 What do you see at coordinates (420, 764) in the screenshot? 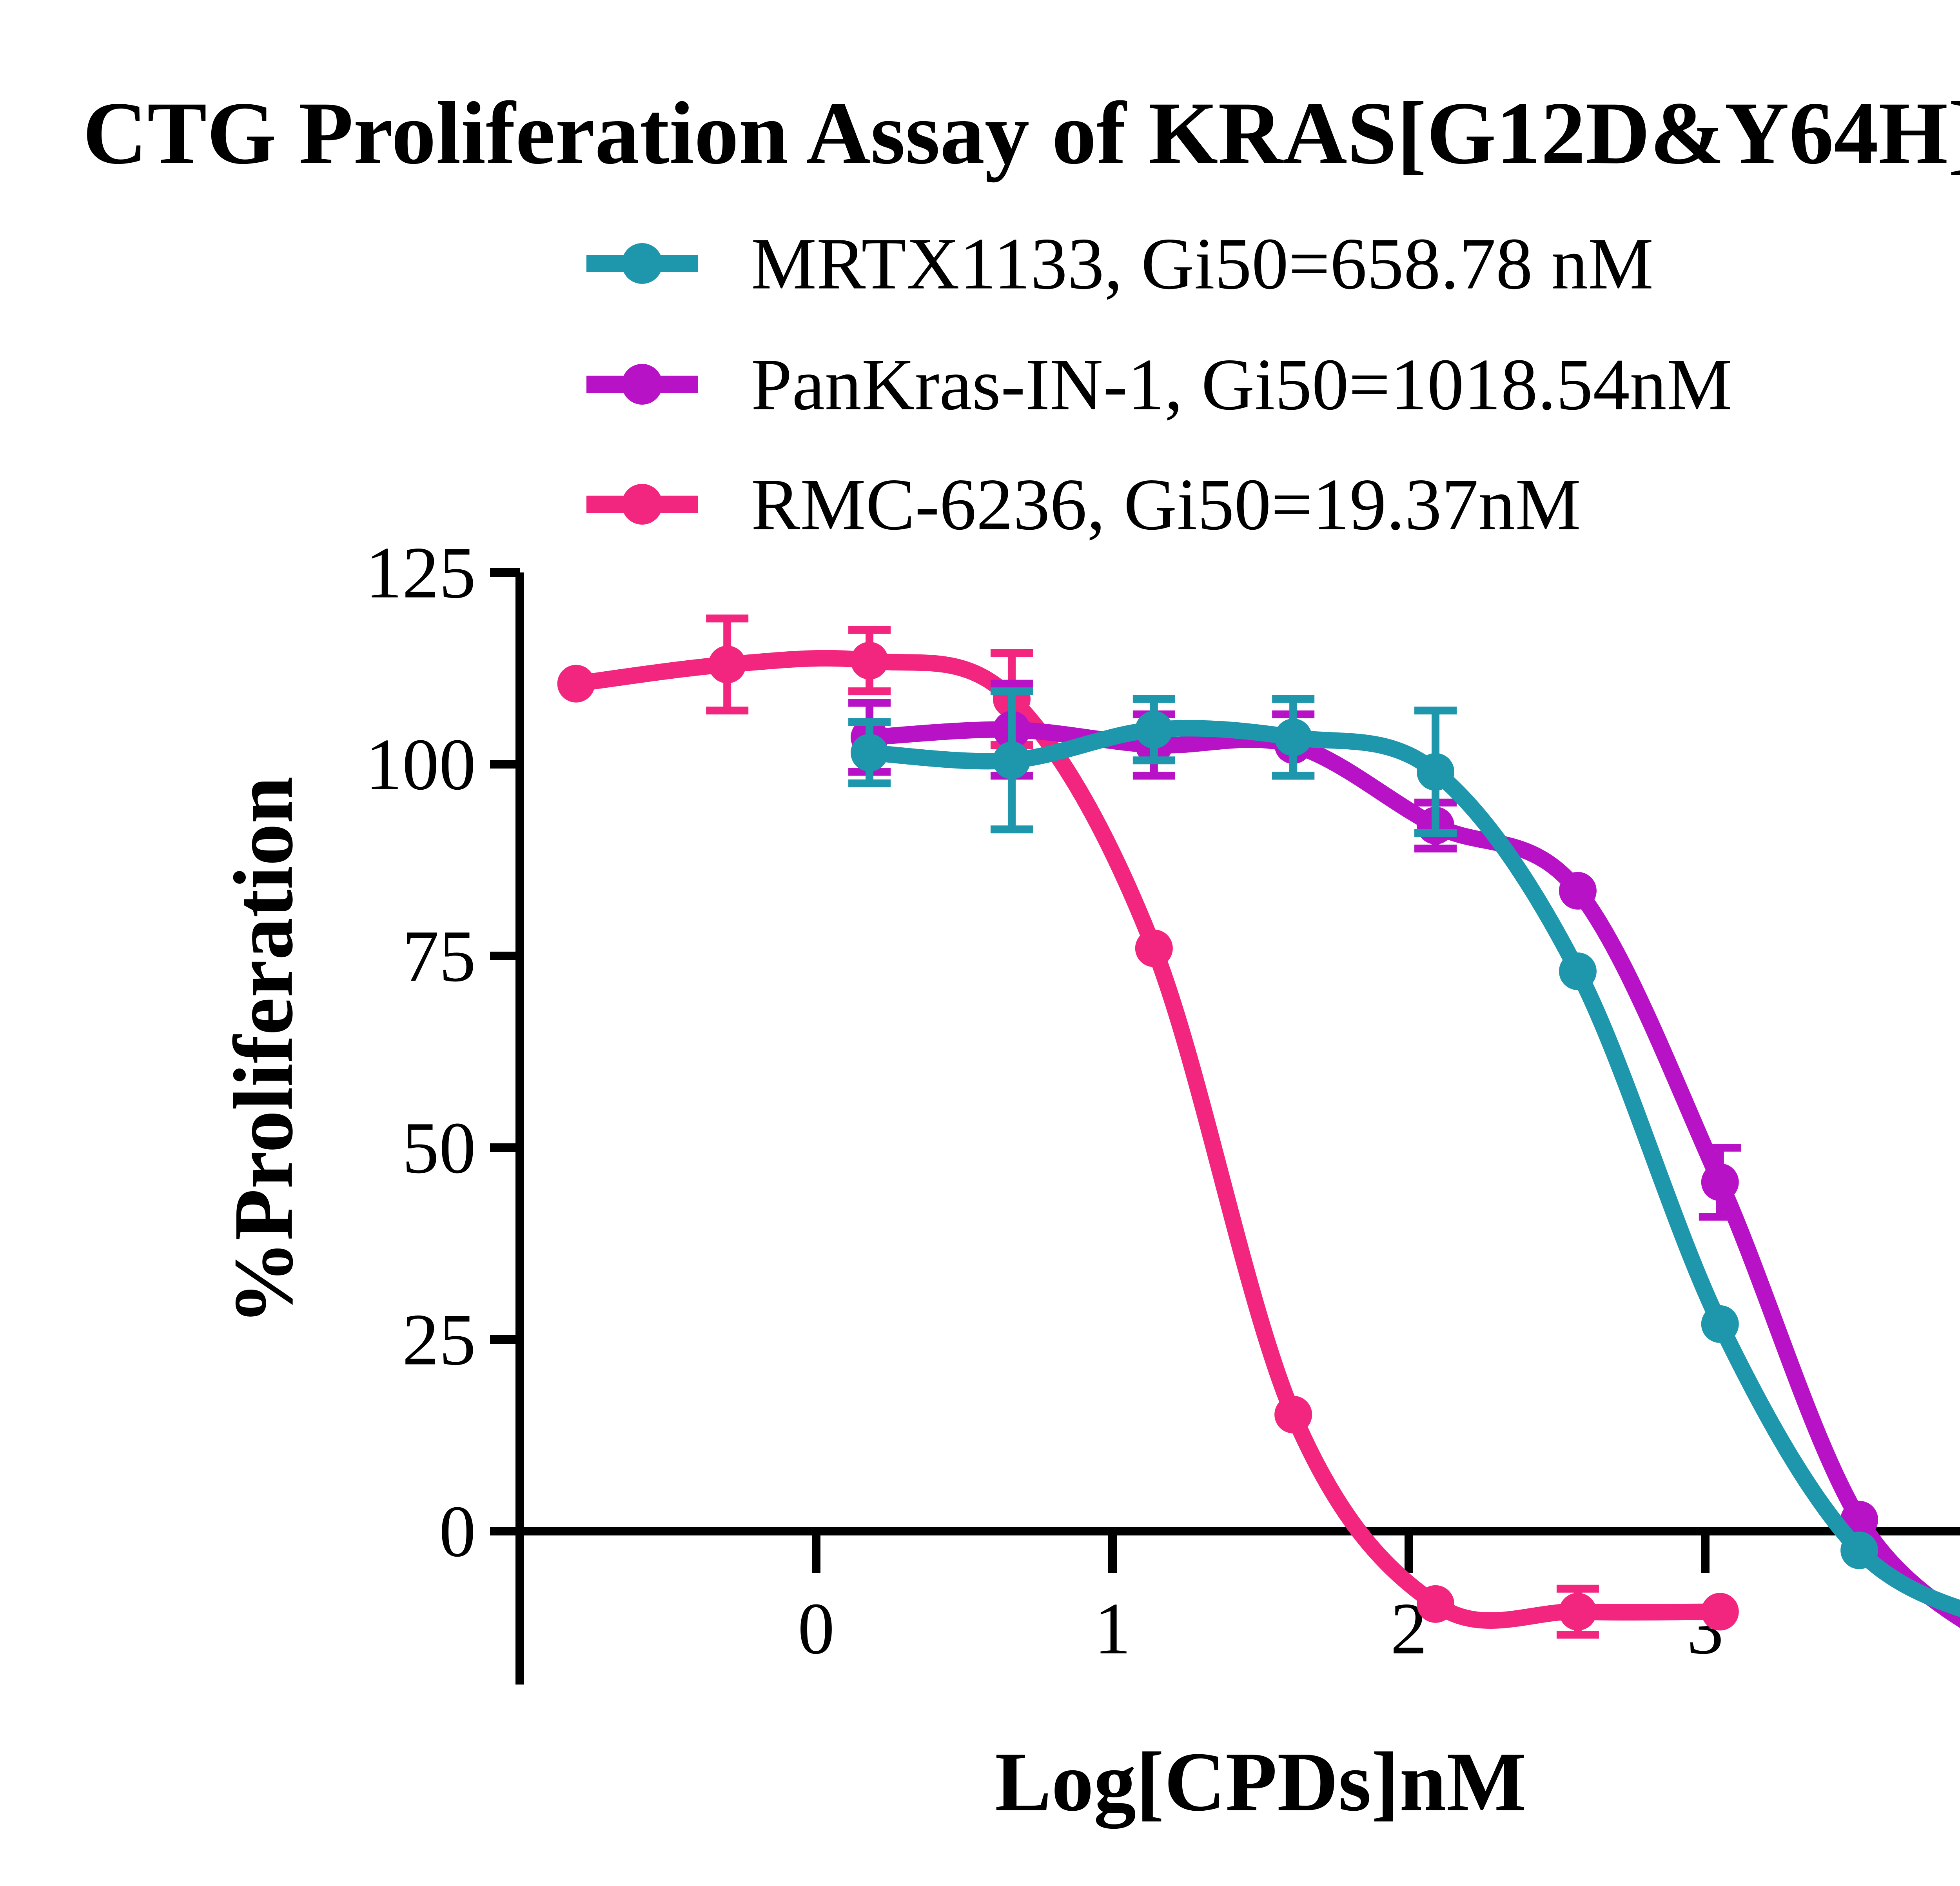
I see `y-tick-label-100: 100` at bounding box center [420, 764].